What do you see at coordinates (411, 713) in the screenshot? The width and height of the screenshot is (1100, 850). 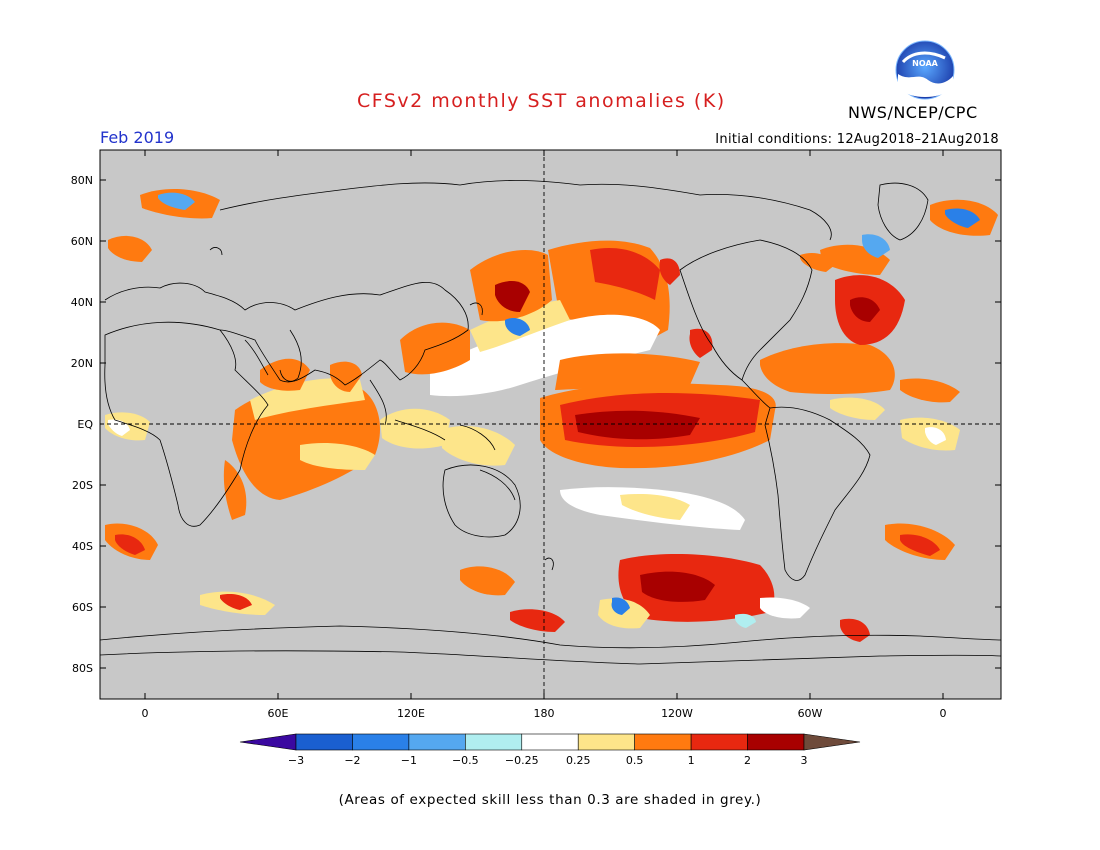 I see `lon-label-120e: 120E` at bounding box center [411, 713].